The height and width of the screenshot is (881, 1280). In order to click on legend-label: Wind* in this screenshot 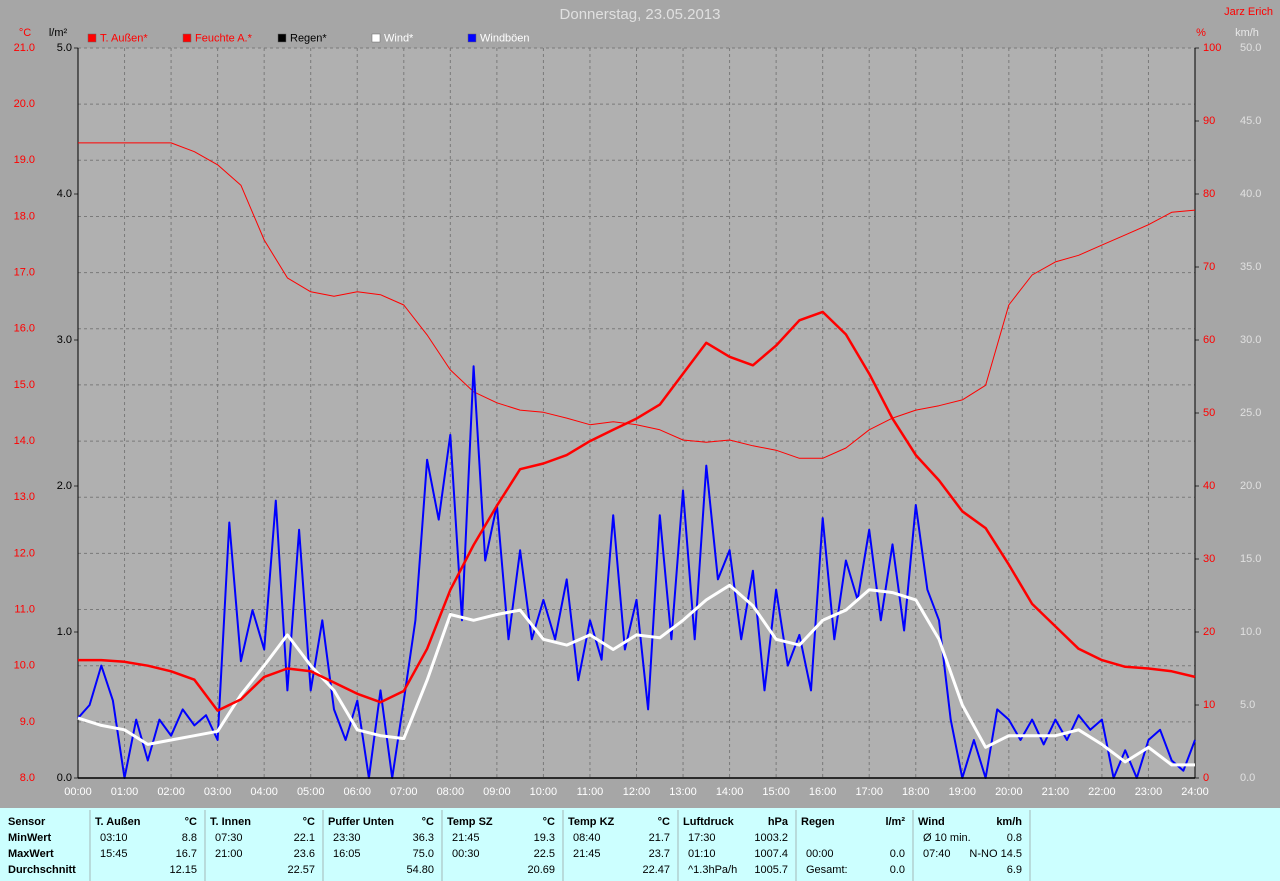, I will do `click(399, 38)`.